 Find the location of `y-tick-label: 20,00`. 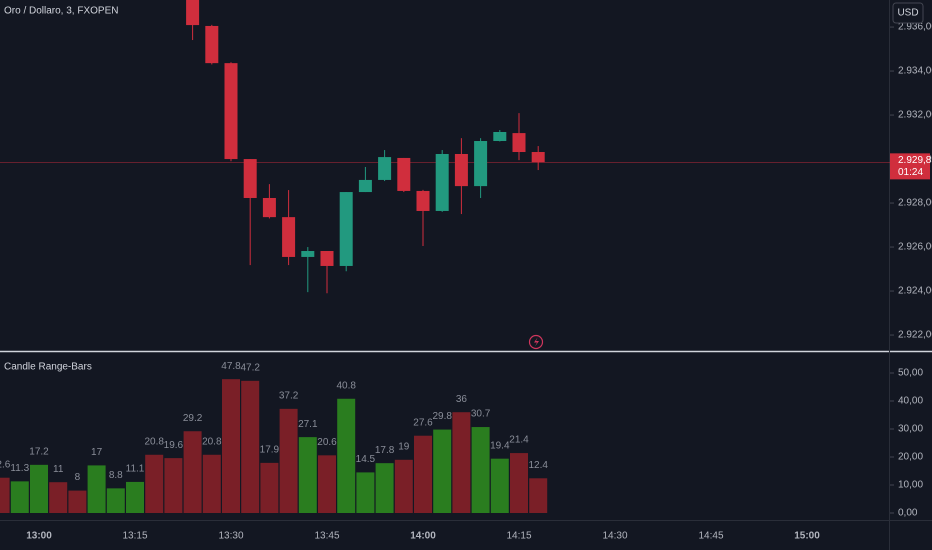

y-tick-label: 20,00 is located at coordinates (910, 457).